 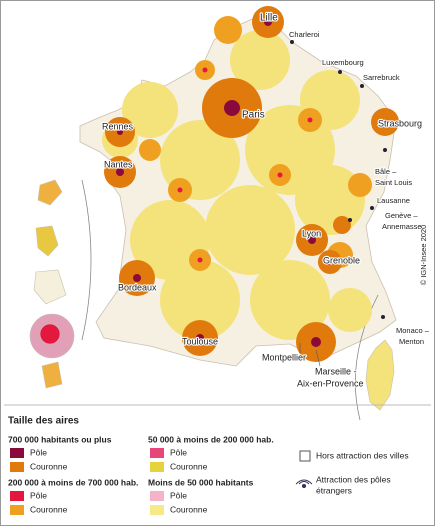 I want to click on city-label: Toulouse, so click(x=200, y=341).